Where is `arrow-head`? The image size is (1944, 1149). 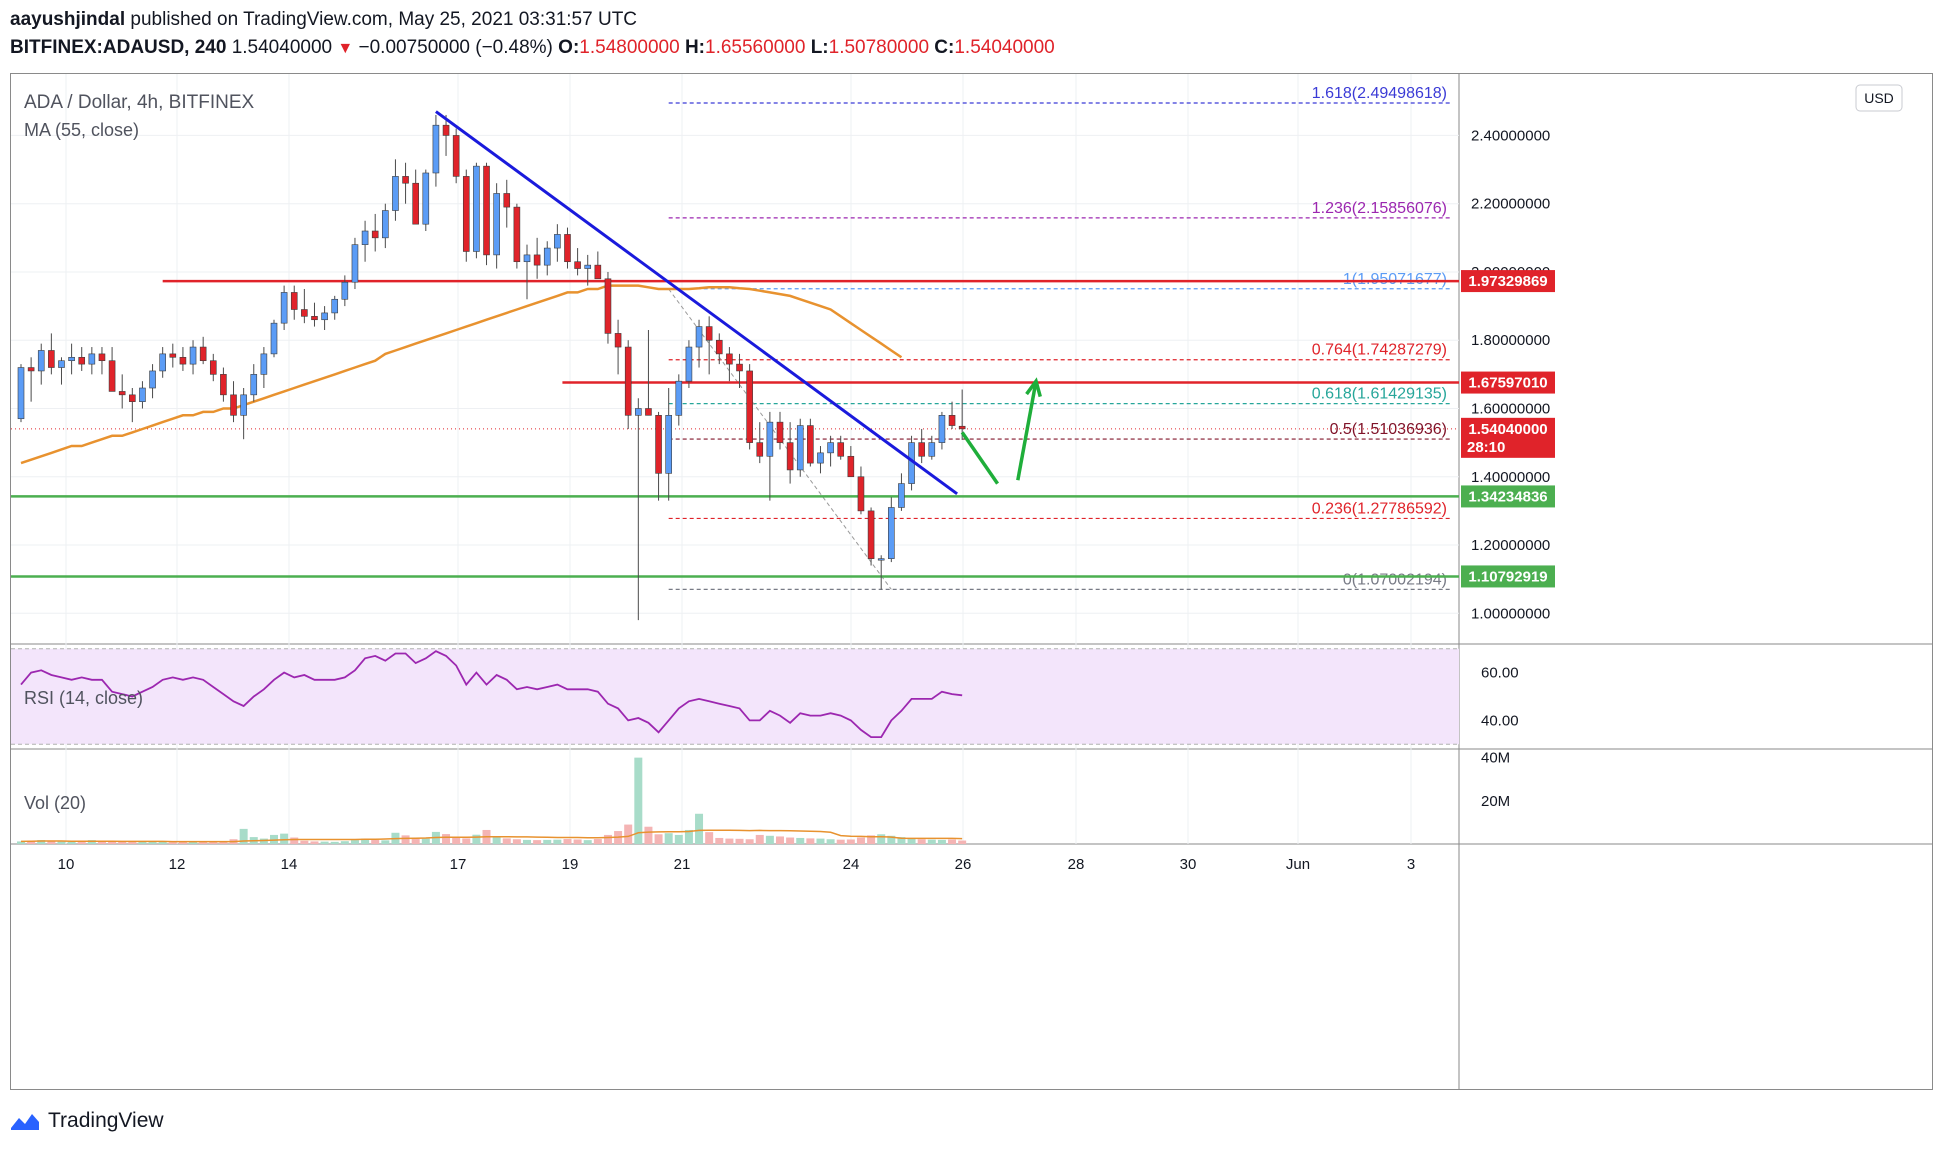 arrow-head is located at coordinates (1033, 387).